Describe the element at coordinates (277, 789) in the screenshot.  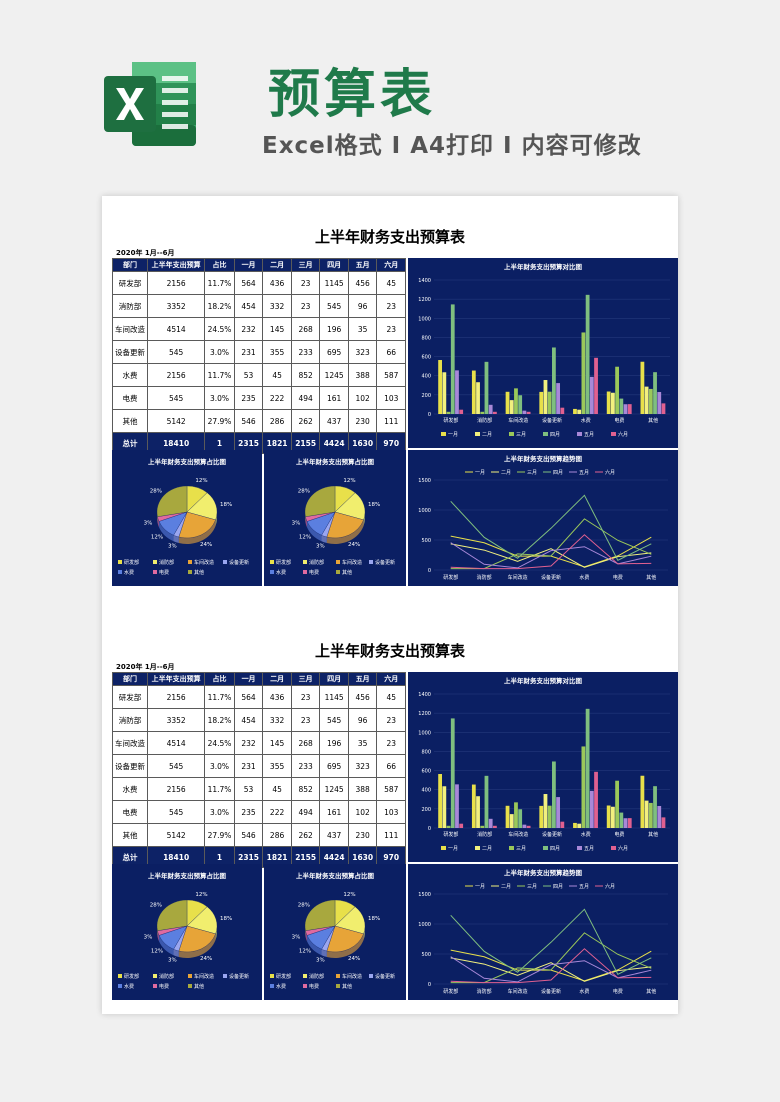
I see `table-cell: 45` at that location.